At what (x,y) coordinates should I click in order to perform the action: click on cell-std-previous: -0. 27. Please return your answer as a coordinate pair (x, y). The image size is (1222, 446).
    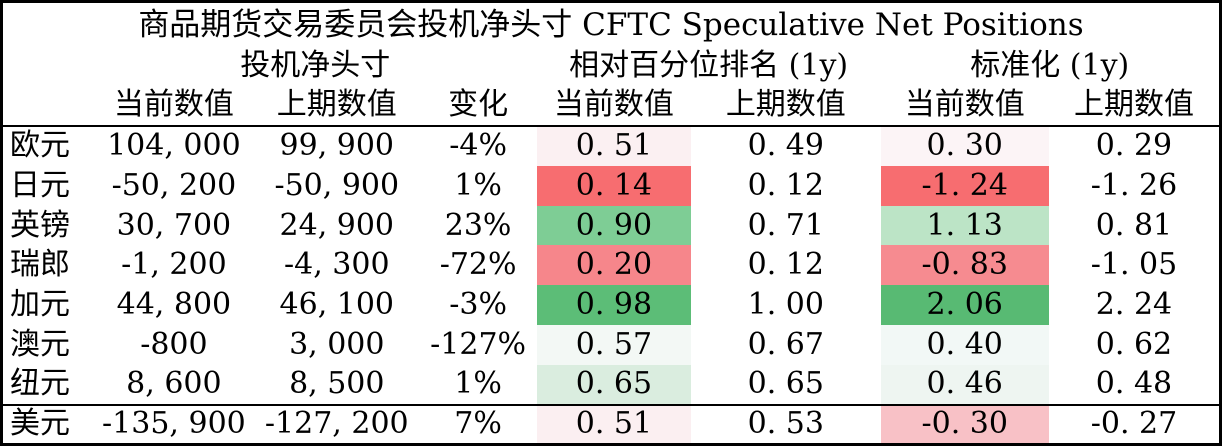
    Looking at the image, I should click on (1134, 424).